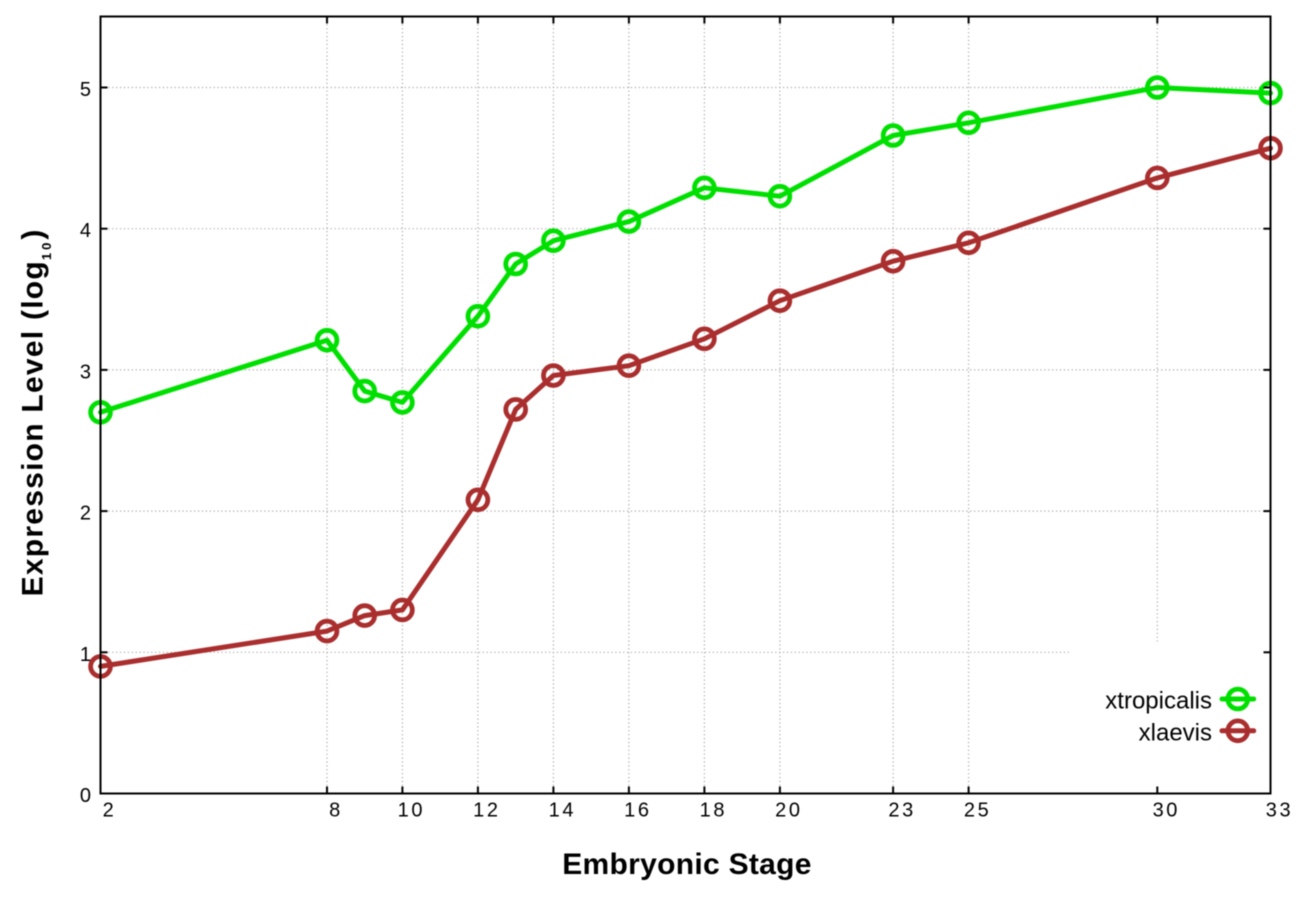 The image size is (1296, 912). Describe the element at coordinates (687, 864) in the screenshot. I see `svg-text: Embryonic Stage` at that location.